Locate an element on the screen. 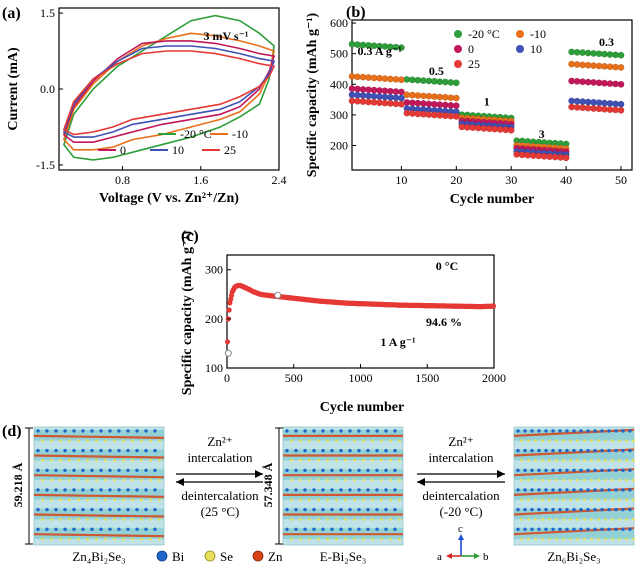  x-tick-label-b: 50 is located at coordinates (621, 180).